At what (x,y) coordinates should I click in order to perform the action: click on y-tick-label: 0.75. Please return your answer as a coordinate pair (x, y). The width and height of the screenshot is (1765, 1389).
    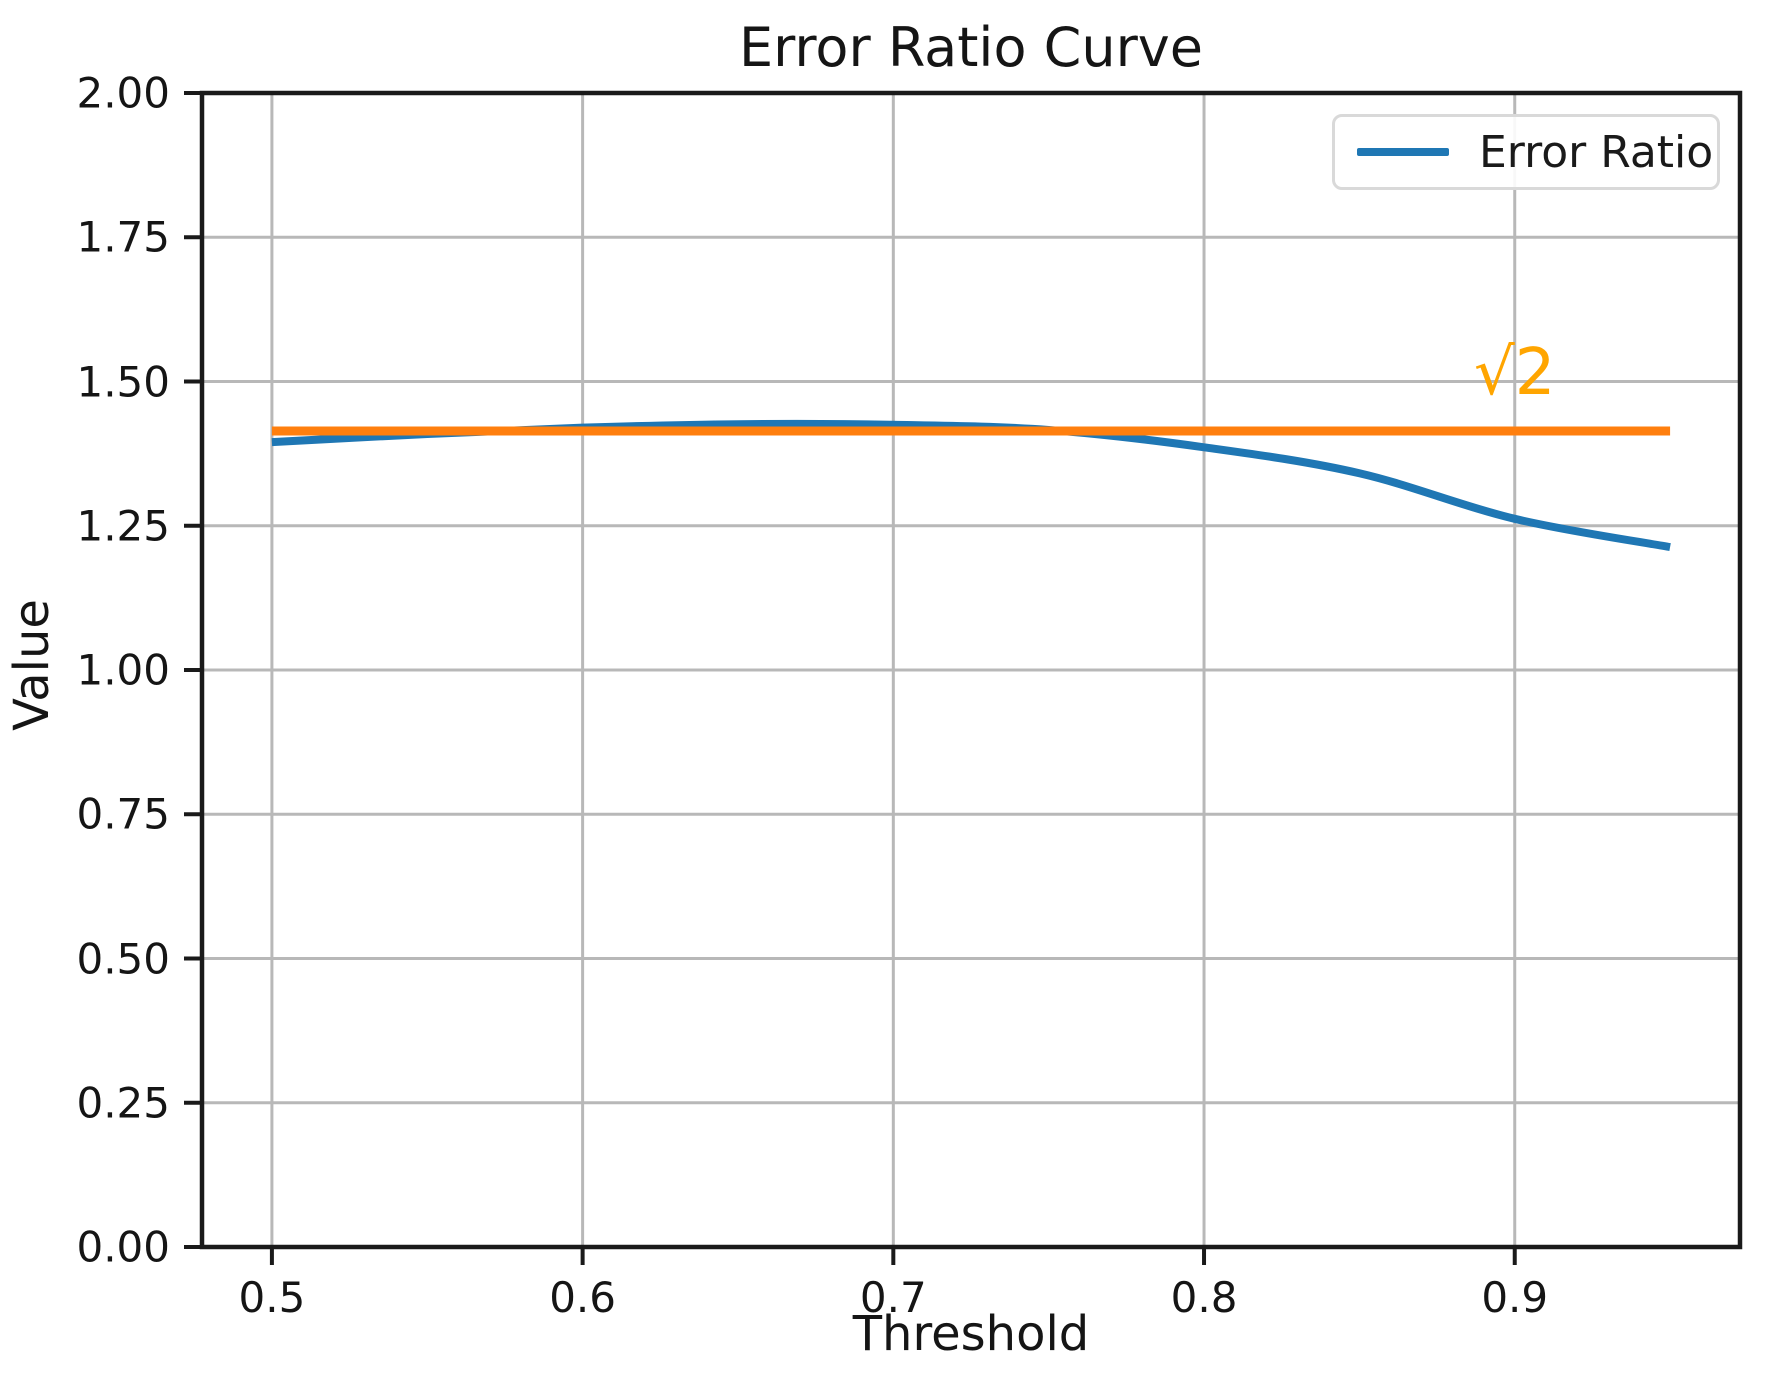
    Looking at the image, I should click on (123, 814).